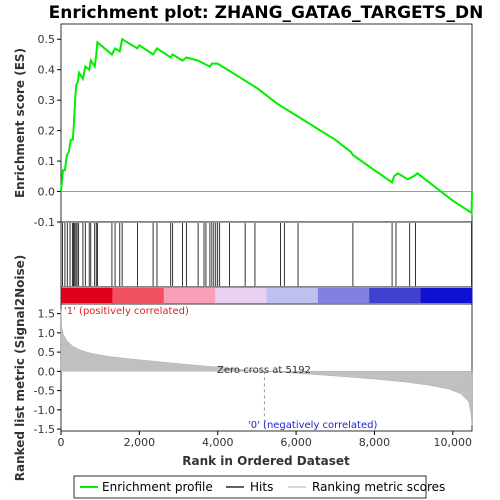 The width and height of the screenshot is (500, 500). Describe the element at coordinates (47, 371) in the screenshot. I see `metric-ytick-label: 0.0` at that location.